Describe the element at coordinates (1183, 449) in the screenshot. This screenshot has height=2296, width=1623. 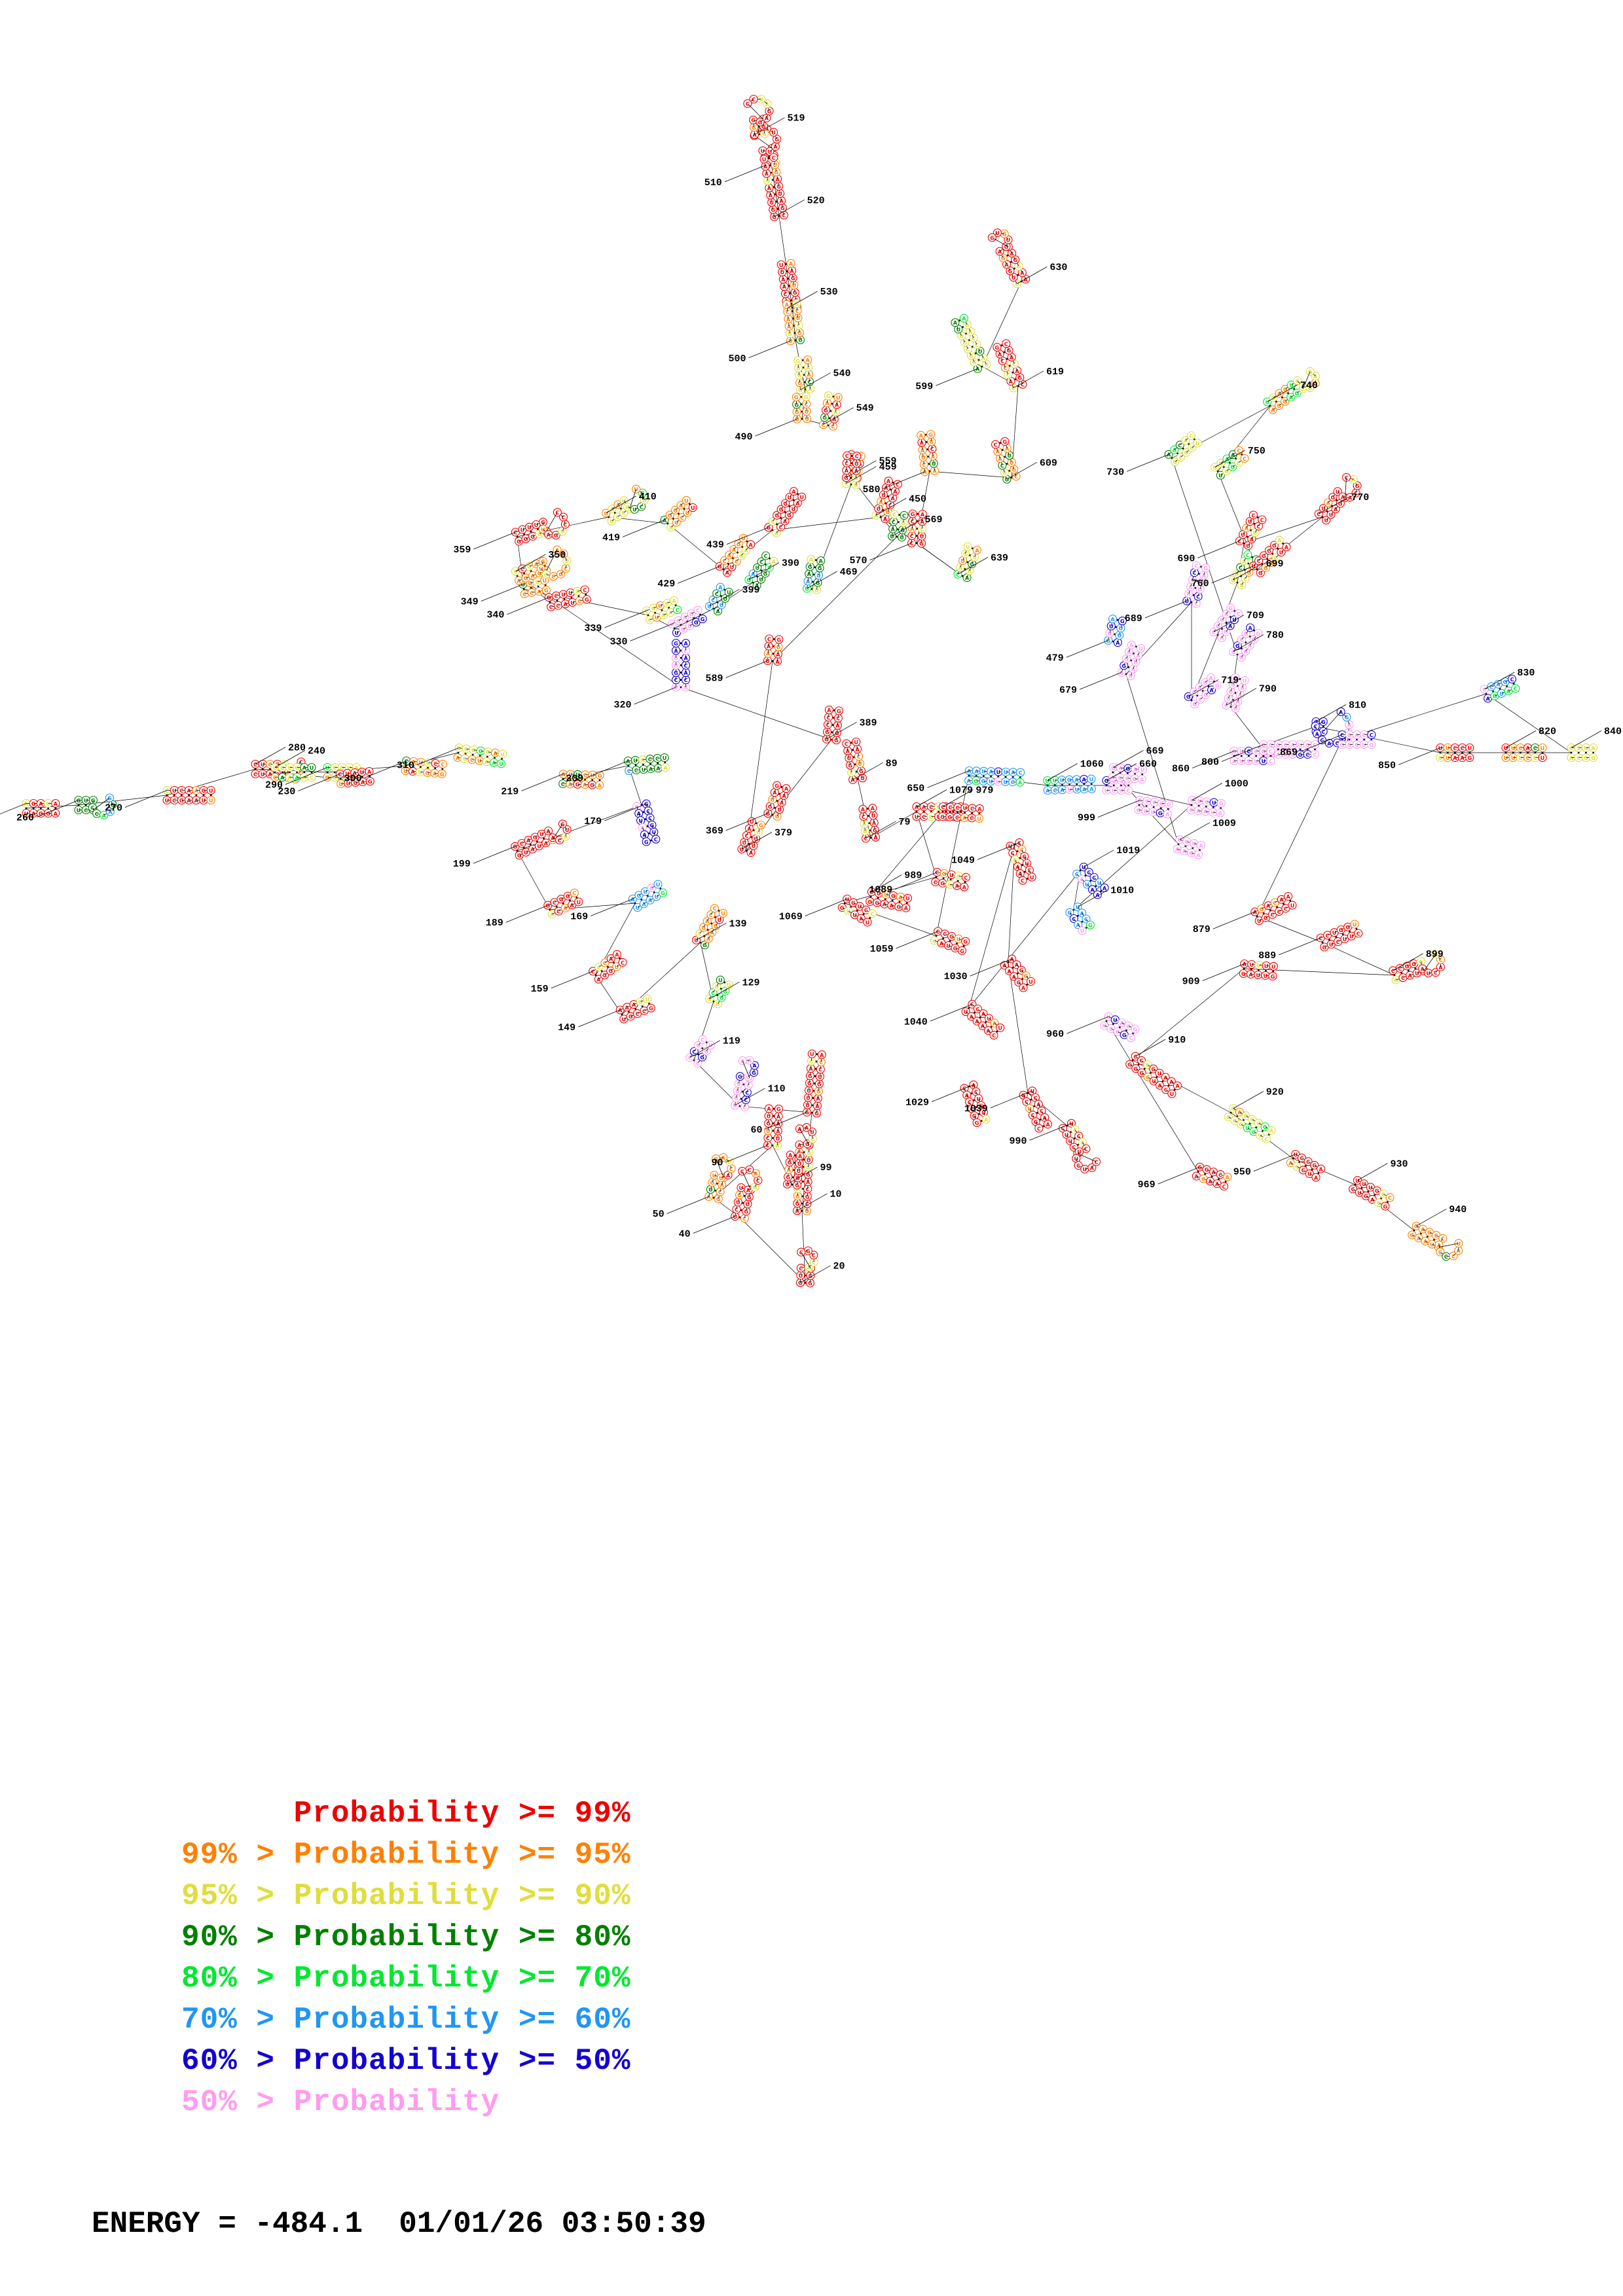
I see `h-right-730: AUACCGAUCU` at that location.